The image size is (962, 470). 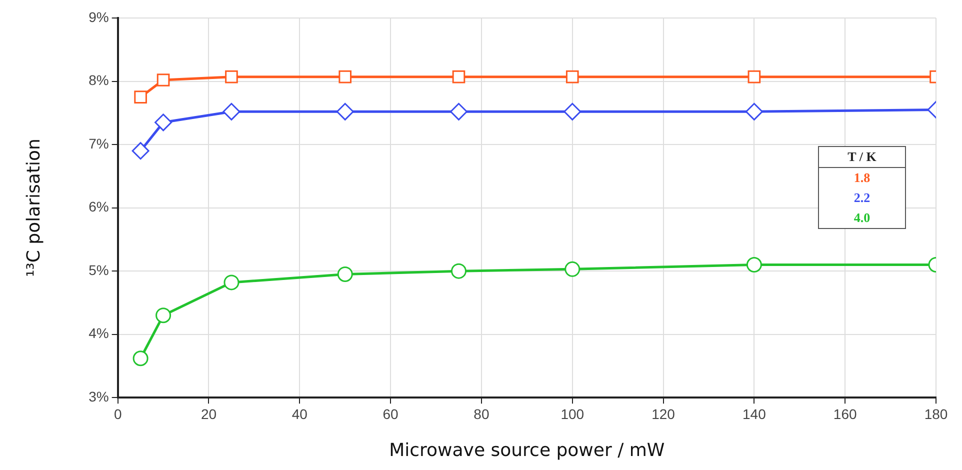 What do you see at coordinates (98, 396) in the screenshot?
I see `y-tick-label: 3%` at bounding box center [98, 396].